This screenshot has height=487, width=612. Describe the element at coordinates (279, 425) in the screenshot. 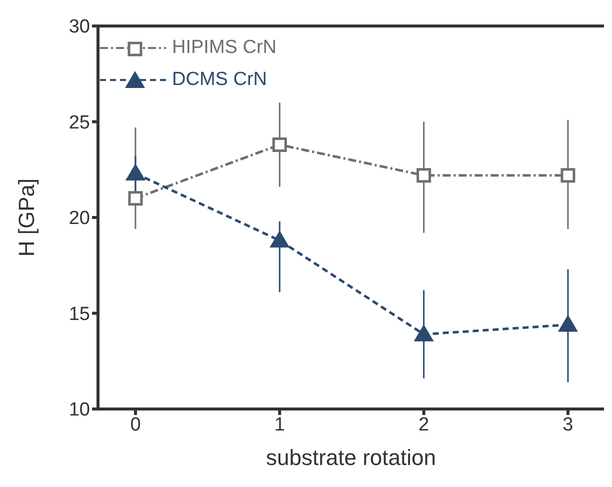

I see `x-tick-label: 1` at that location.